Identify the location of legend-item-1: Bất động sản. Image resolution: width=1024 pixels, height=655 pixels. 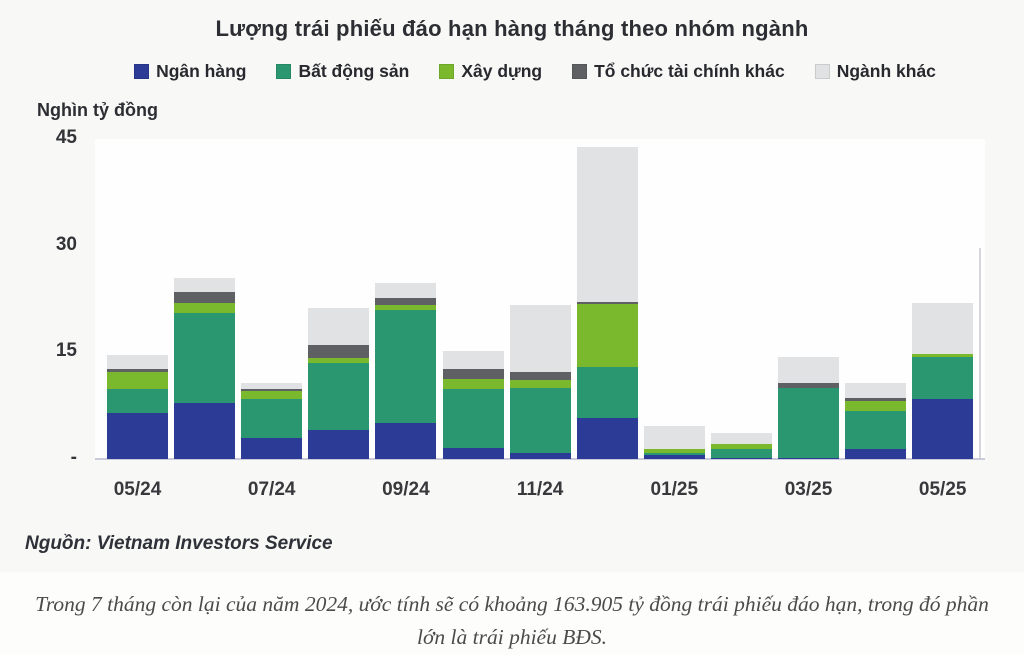
(342, 71).